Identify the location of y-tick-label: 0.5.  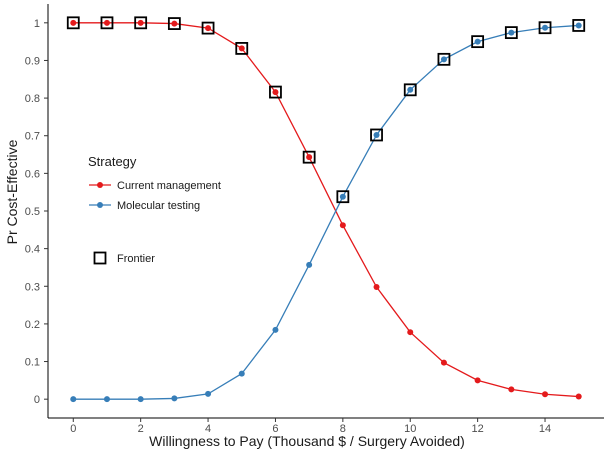
(32, 212).